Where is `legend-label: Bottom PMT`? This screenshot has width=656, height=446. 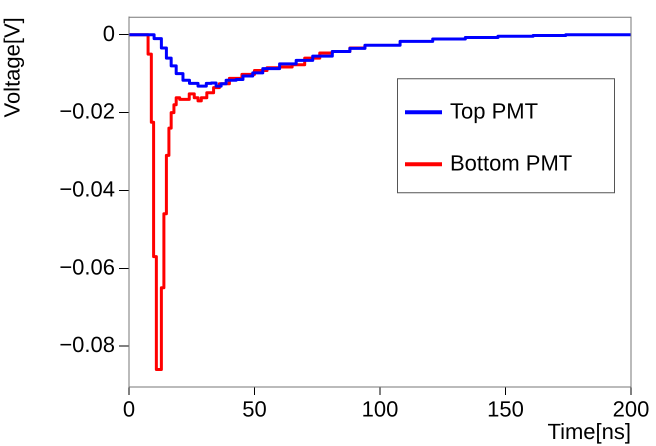 legend-label: Bottom PMT is located at coordinates (511, 163).